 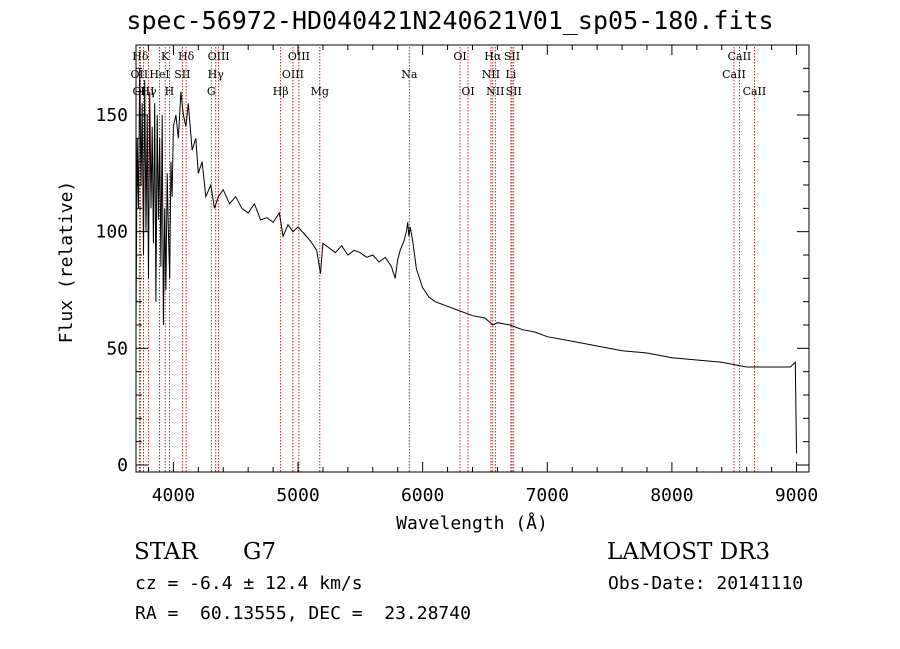 What do you see at coordinates (111, 232) in the screenshot?
I see `y-tick-label: 100` at bounding box center [111, 232].